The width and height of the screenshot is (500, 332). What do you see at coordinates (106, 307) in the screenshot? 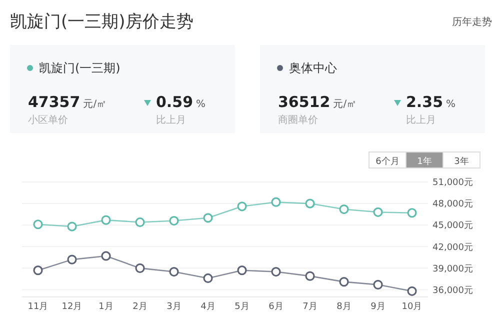
I see `x-tick-label: 1月` at bounding box center [106, 307].